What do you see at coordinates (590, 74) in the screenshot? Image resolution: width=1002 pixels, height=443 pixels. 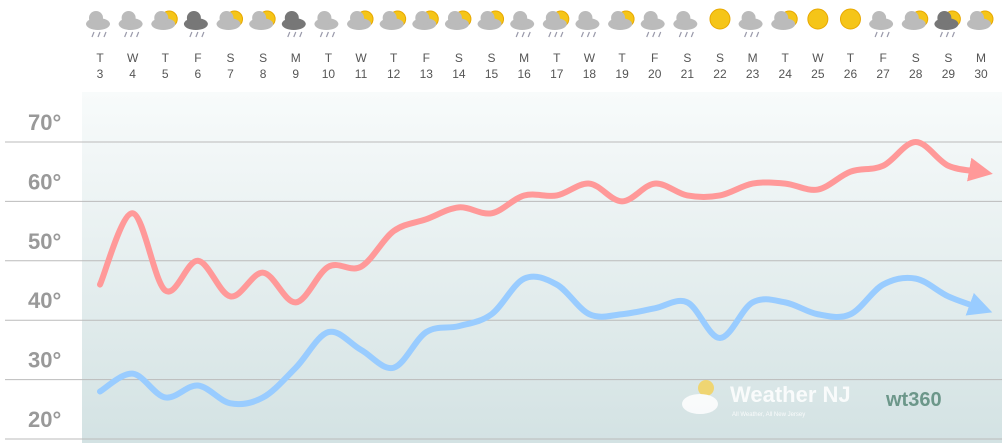 I see `x-tick-label: 18` at bounding box center [590, 74].